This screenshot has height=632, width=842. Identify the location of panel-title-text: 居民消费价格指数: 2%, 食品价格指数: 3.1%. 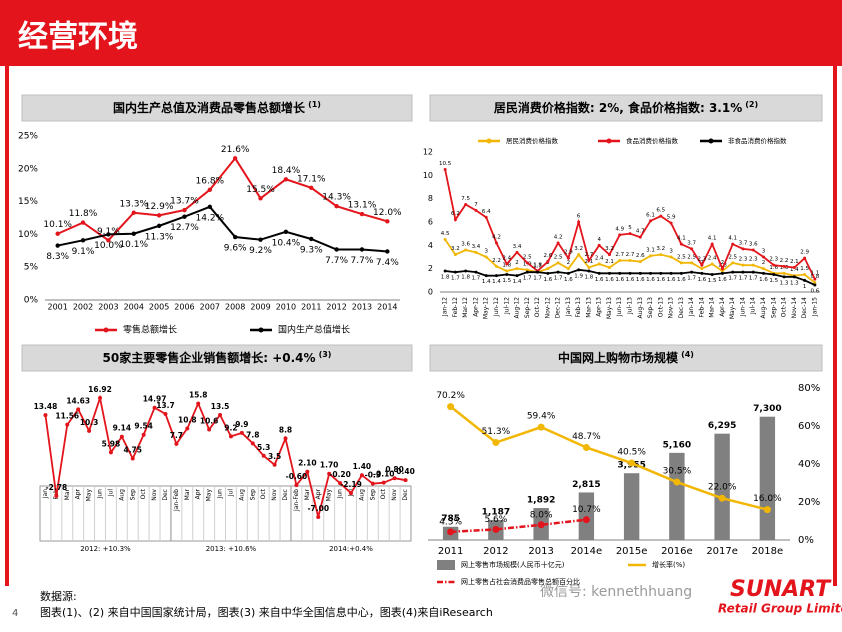
(618, 107).